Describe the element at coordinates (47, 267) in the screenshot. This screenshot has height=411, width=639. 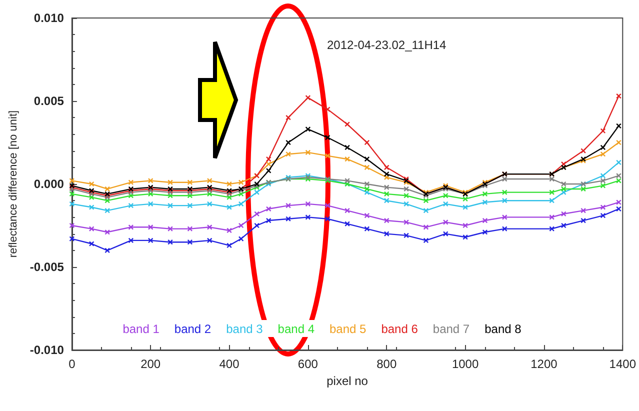
I see `y-tick-label: -0.005` at that location.